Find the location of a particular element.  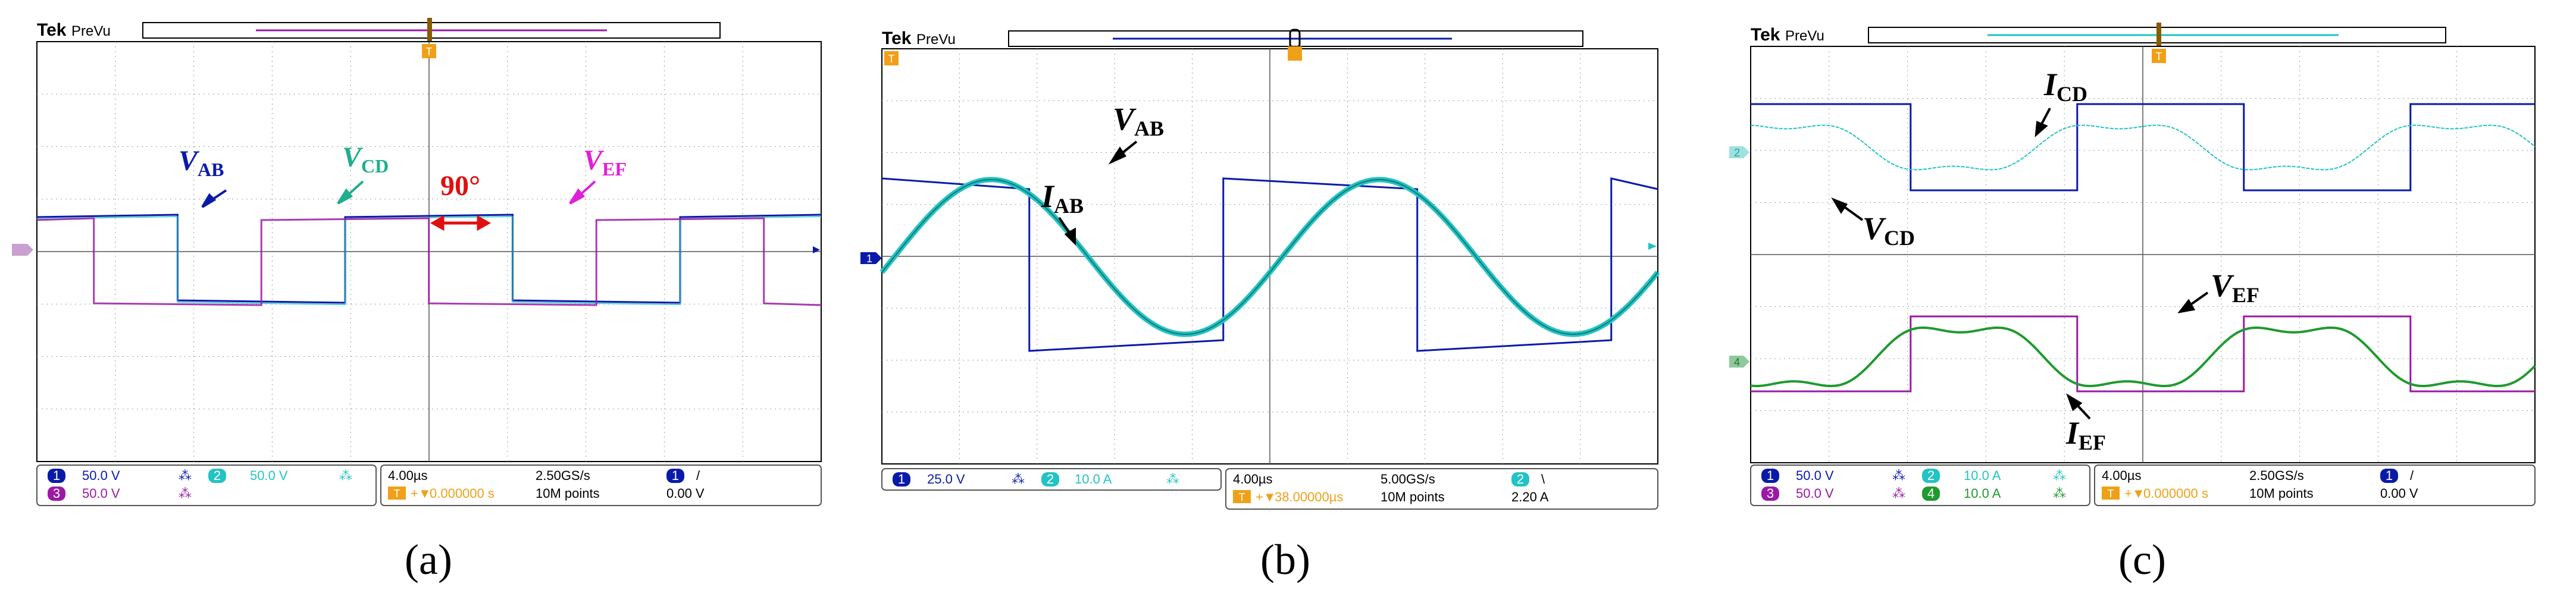

sample-rate: 2.50GS/s is located at coordinates (563, 475).